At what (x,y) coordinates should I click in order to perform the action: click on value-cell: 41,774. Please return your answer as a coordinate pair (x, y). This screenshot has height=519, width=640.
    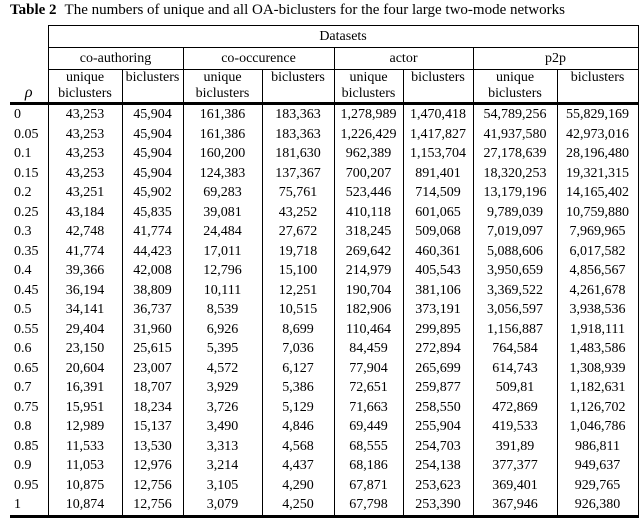
    Looking at the image, I should click on (85, 251).